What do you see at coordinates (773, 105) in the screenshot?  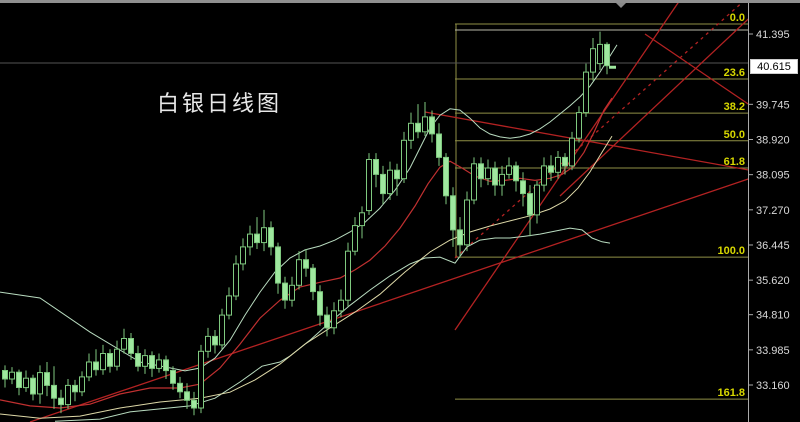 I see `price-tick-label: 39.745` at bounding box center [773, 105].